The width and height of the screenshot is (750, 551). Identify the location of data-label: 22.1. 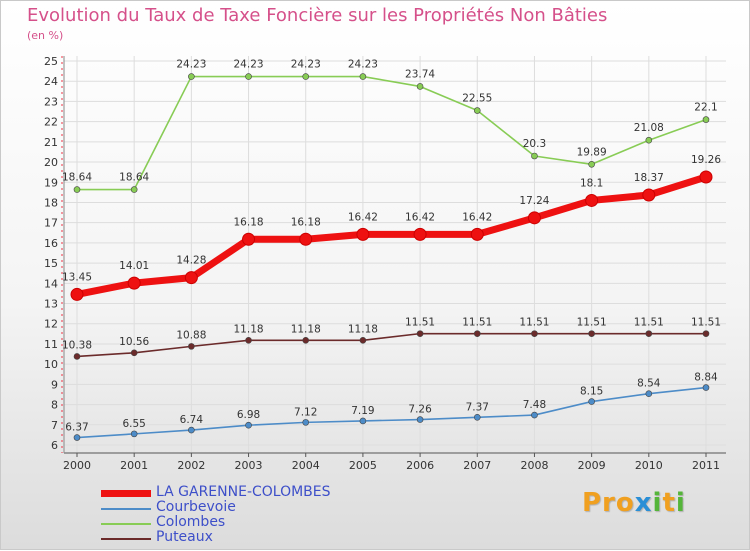
(705, 108).